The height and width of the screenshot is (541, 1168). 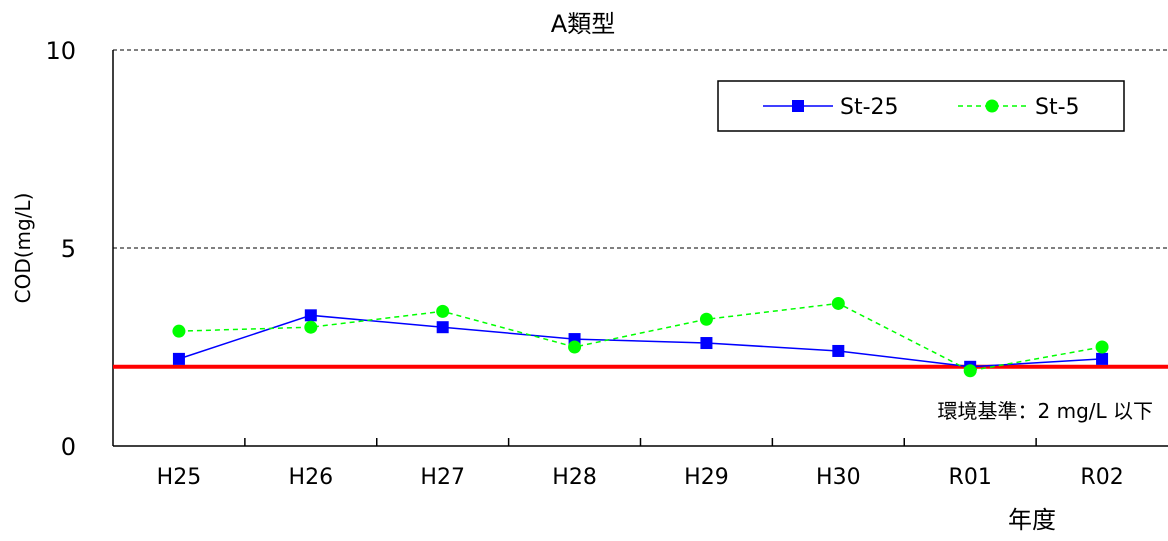 I want to click on legend: St-25 St-5, so click(x=921, y=106).